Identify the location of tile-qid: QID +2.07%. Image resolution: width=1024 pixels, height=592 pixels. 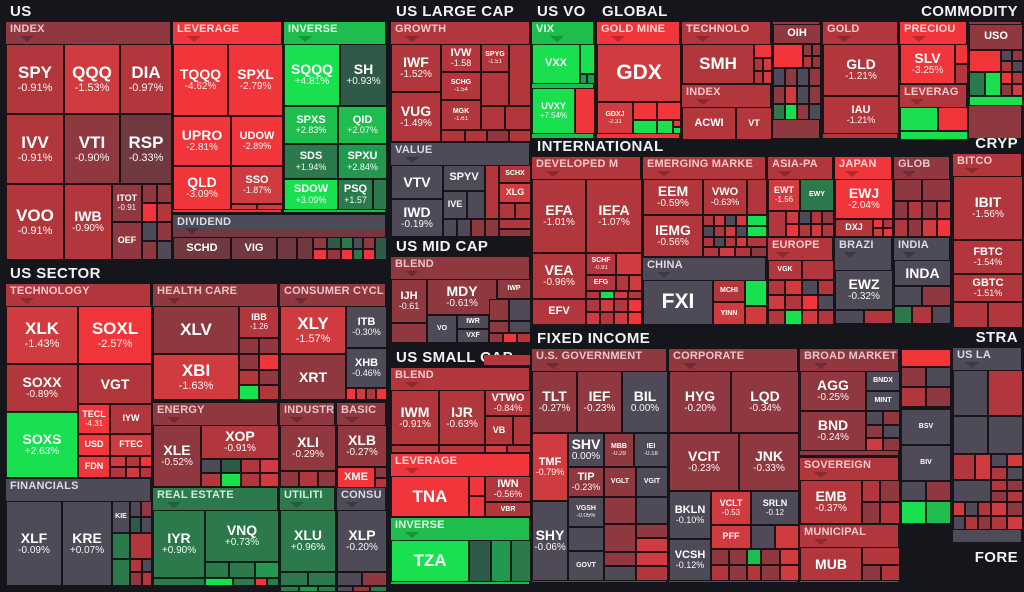
(362, 125).